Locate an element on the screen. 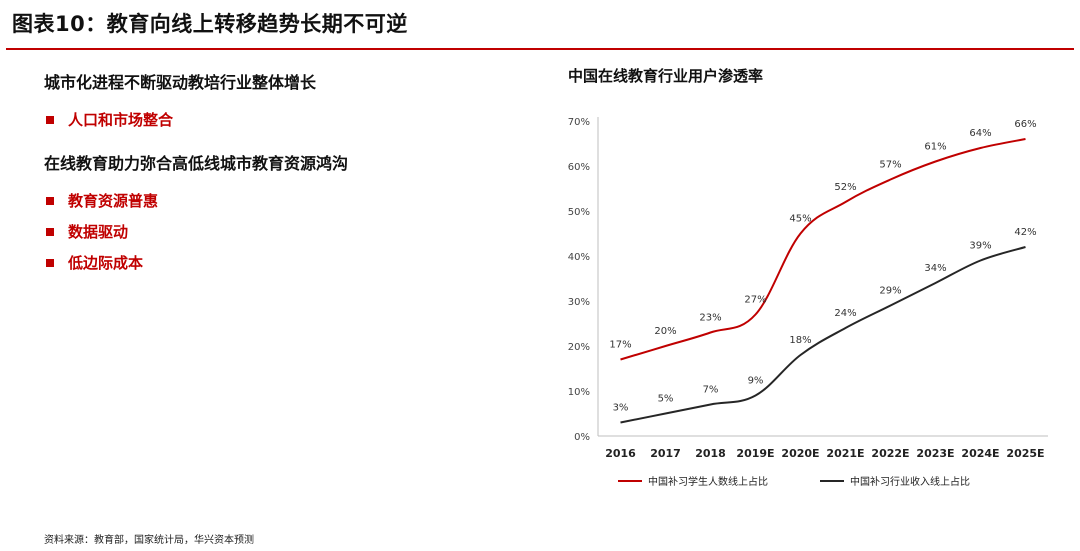 Image resolution: width=1080 pixels, height=551 pixels. data-label: 61% is located at coordinates (935, 147).